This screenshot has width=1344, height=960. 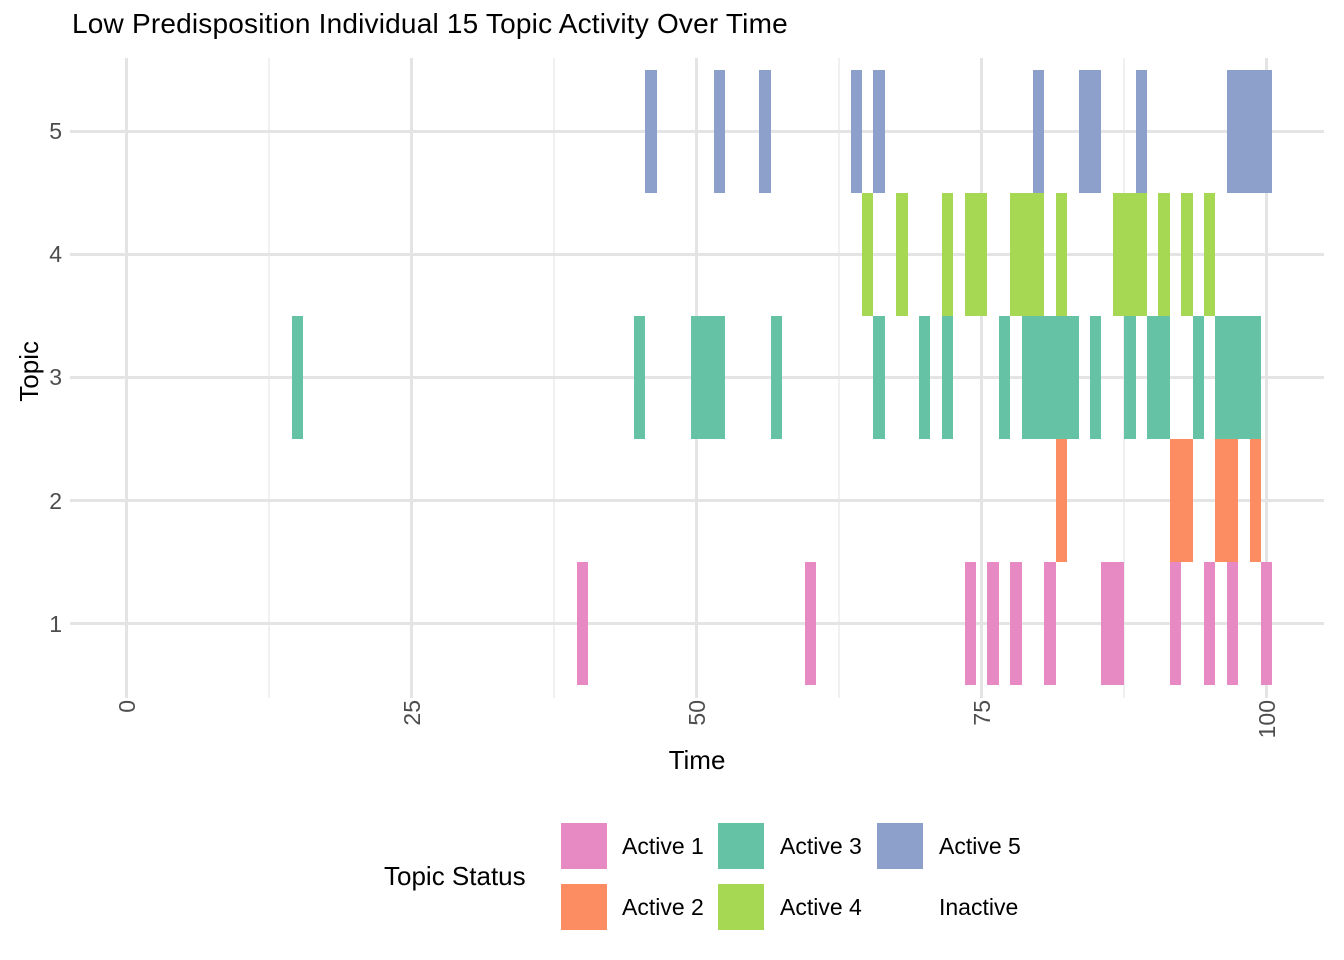 I want to click on y-tick-label-5: 5, so click(x=55, y=131).